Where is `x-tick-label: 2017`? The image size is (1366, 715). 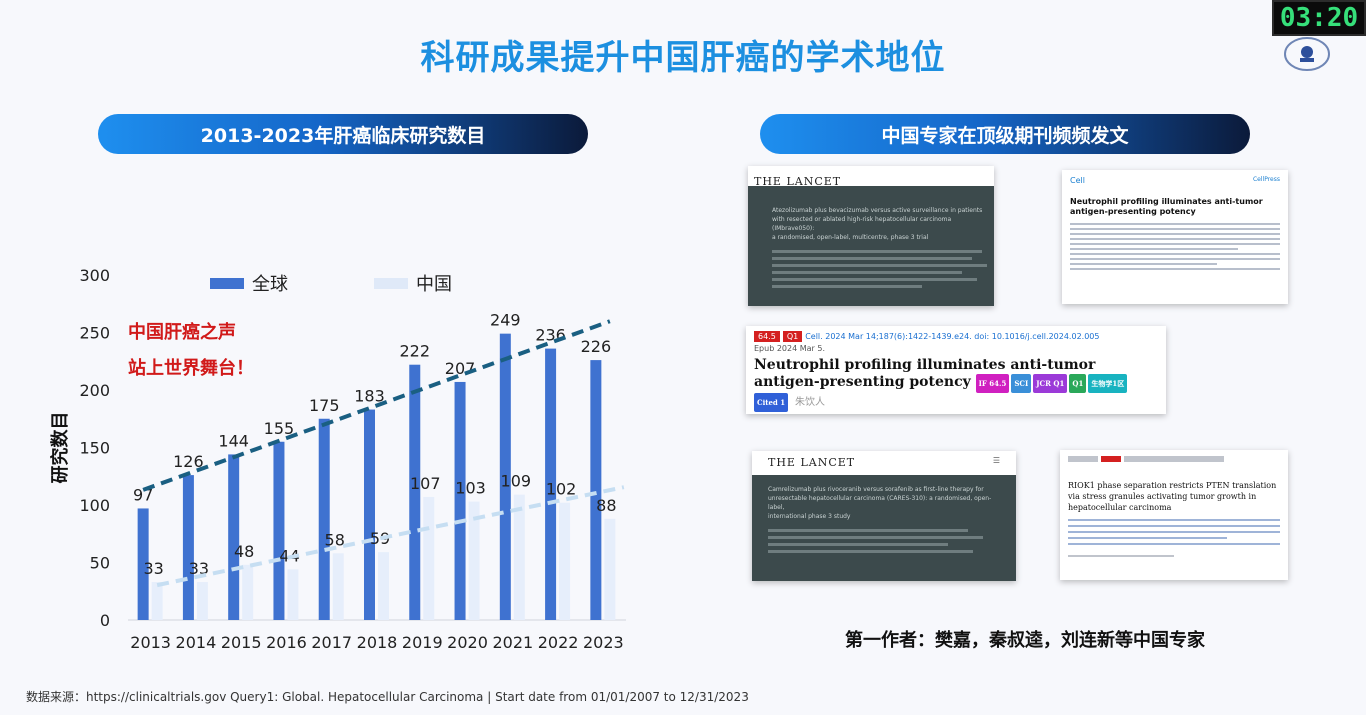
x-tick-label: 2017 is located at coordinates (331, 642).